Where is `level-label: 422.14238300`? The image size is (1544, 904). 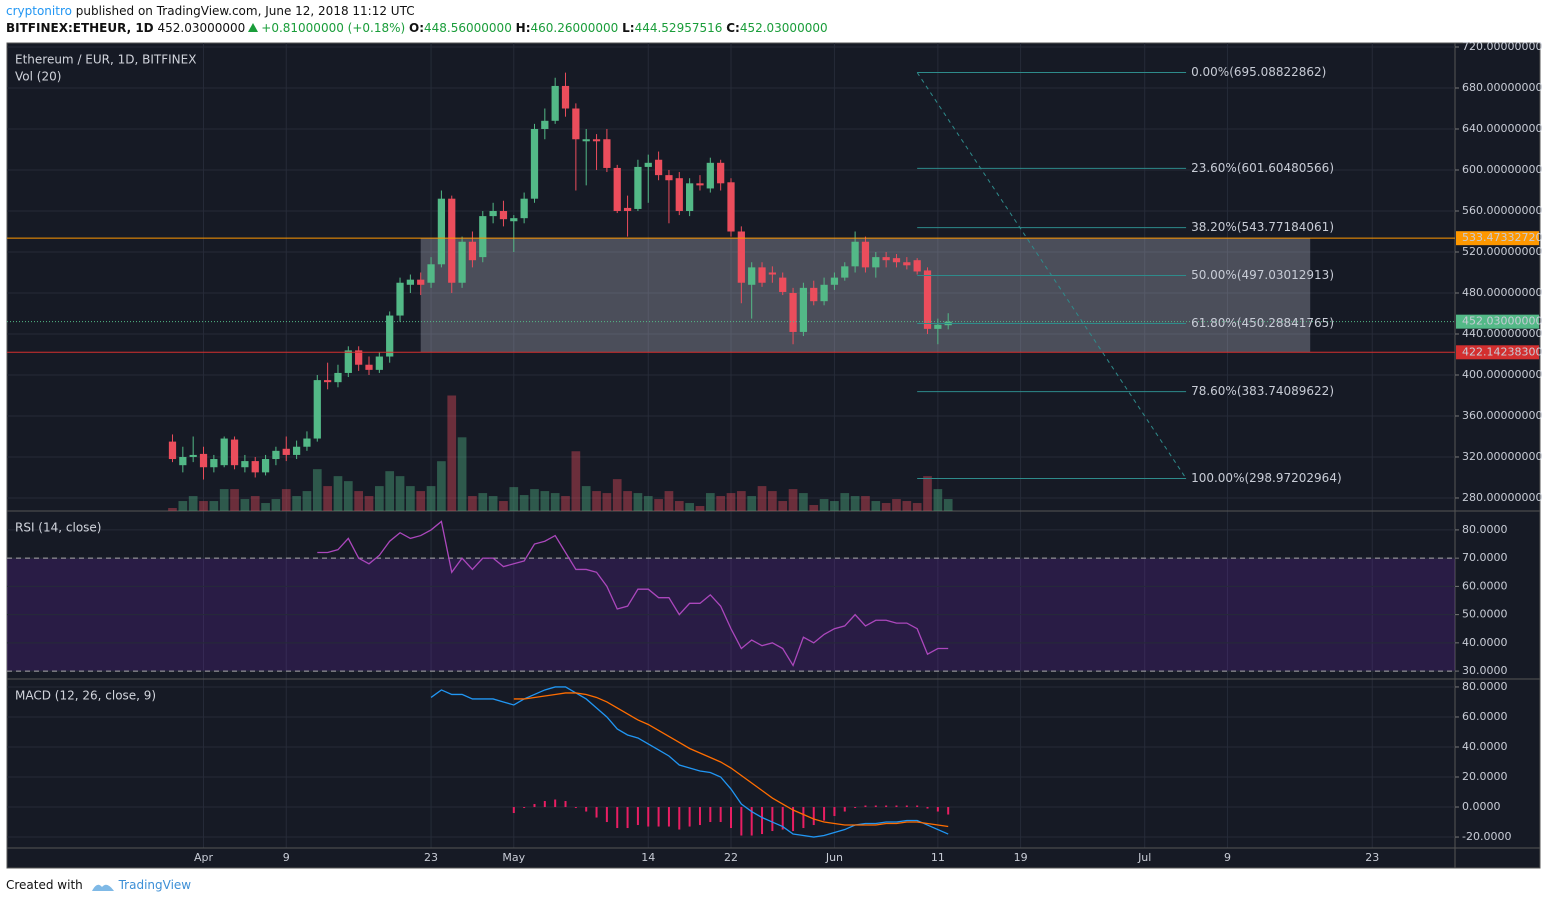
level-label: 422.14238300 is located at coordinates (1502, 351).